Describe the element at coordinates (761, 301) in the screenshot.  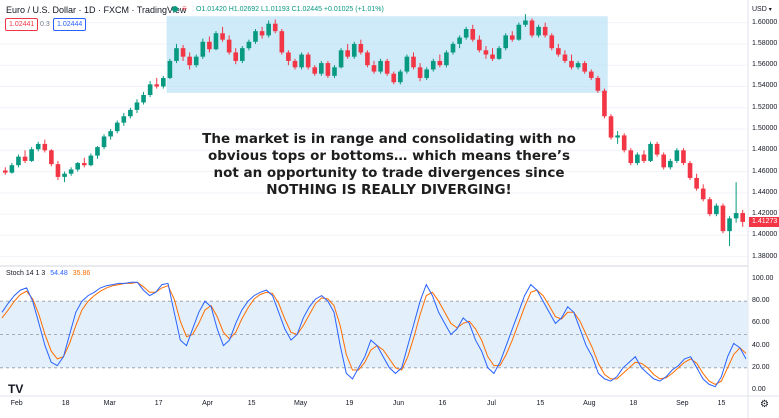
I see `stochastic-axis-label: 80.00` at that location.